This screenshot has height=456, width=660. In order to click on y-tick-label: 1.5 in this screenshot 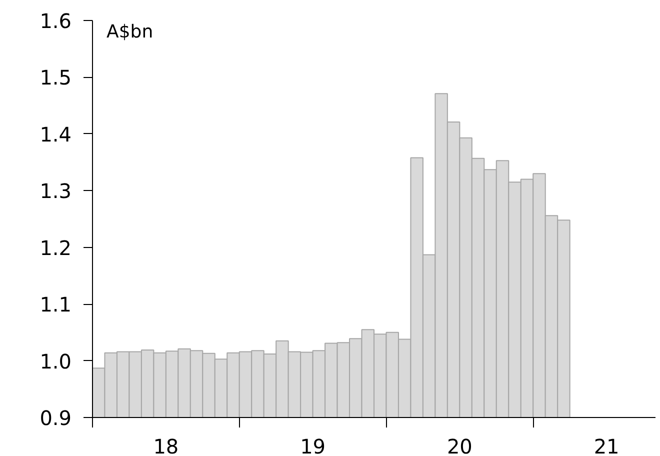, I will do `click(56, 78)`.